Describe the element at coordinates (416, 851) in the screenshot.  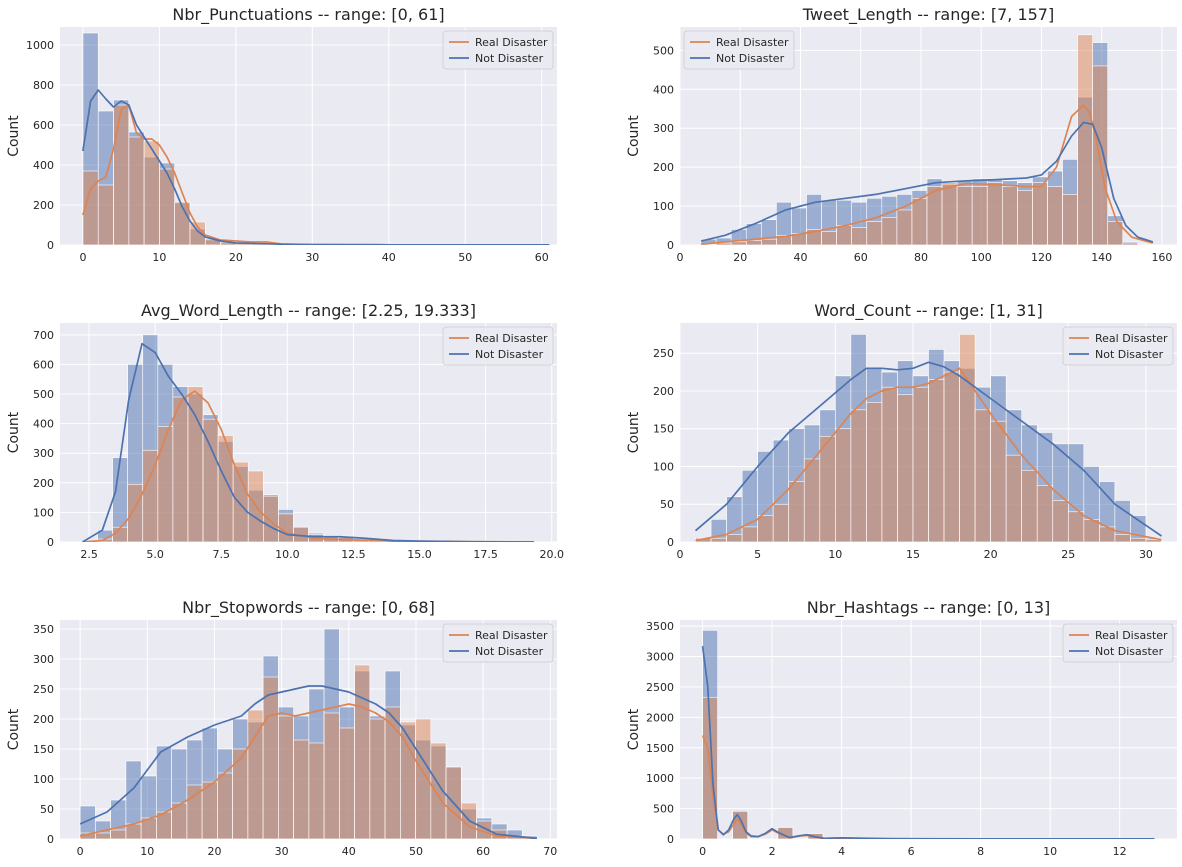
I see `x-tick-label: 50` at that location.